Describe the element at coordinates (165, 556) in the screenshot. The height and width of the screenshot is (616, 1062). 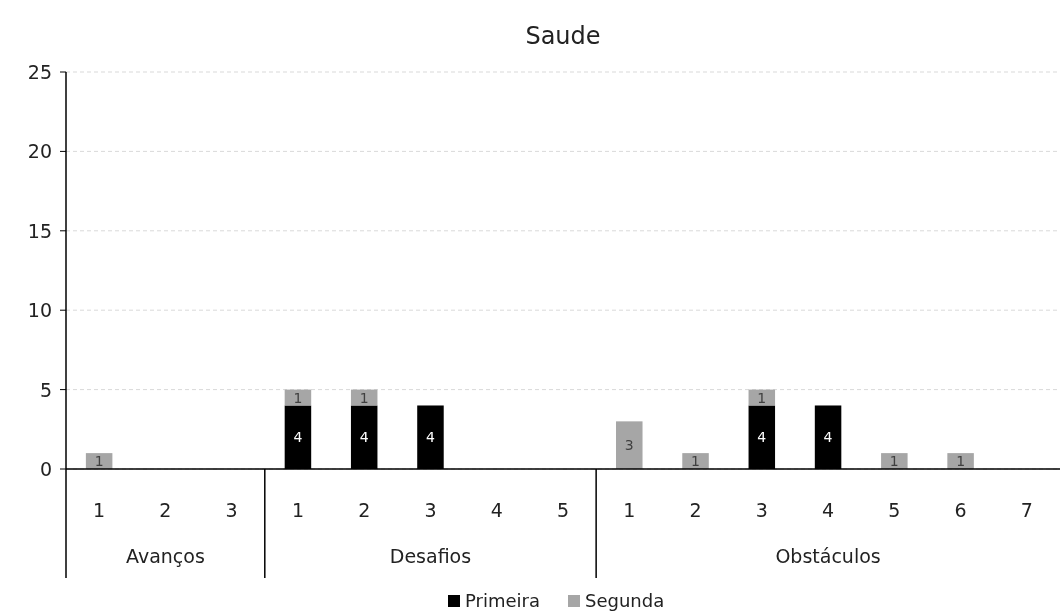
I see `text: Avanços` at that location.